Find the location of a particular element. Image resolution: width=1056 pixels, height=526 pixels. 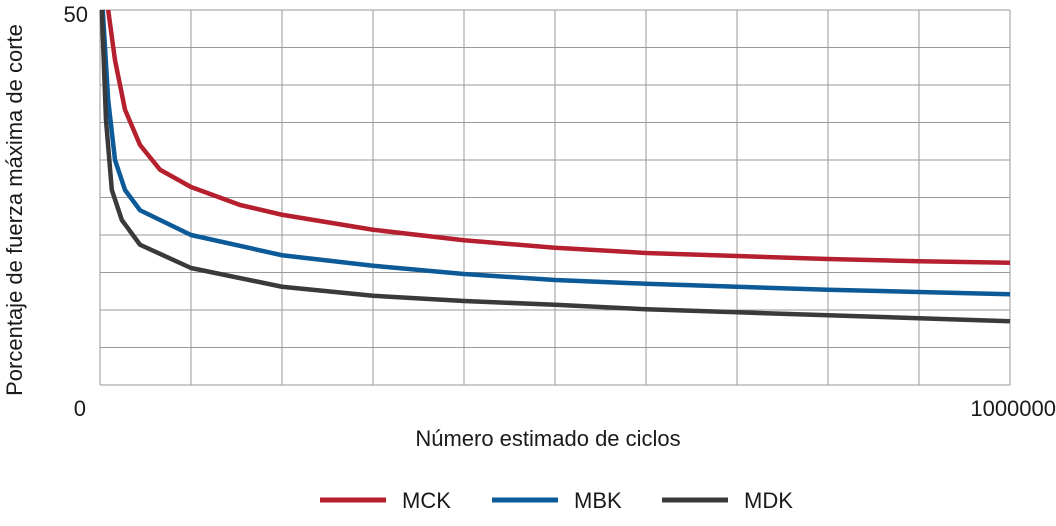

y-axis-title: Porcentaje de fuerza máxima de corte is located at coordinates (14, 210).